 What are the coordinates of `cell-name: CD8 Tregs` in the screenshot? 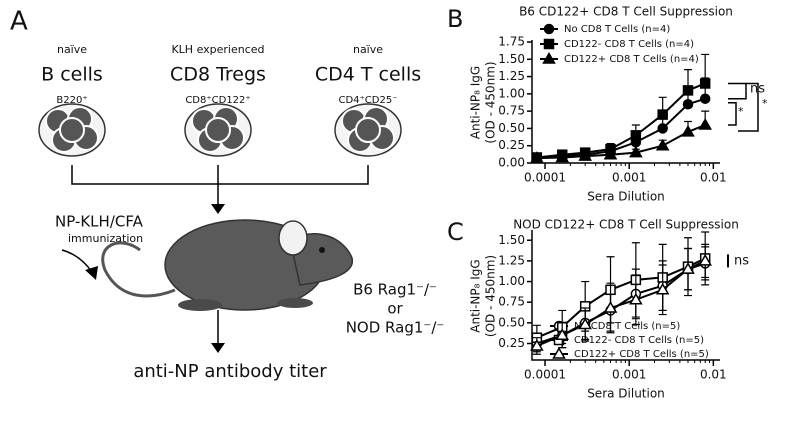 It's located at (218, 75).